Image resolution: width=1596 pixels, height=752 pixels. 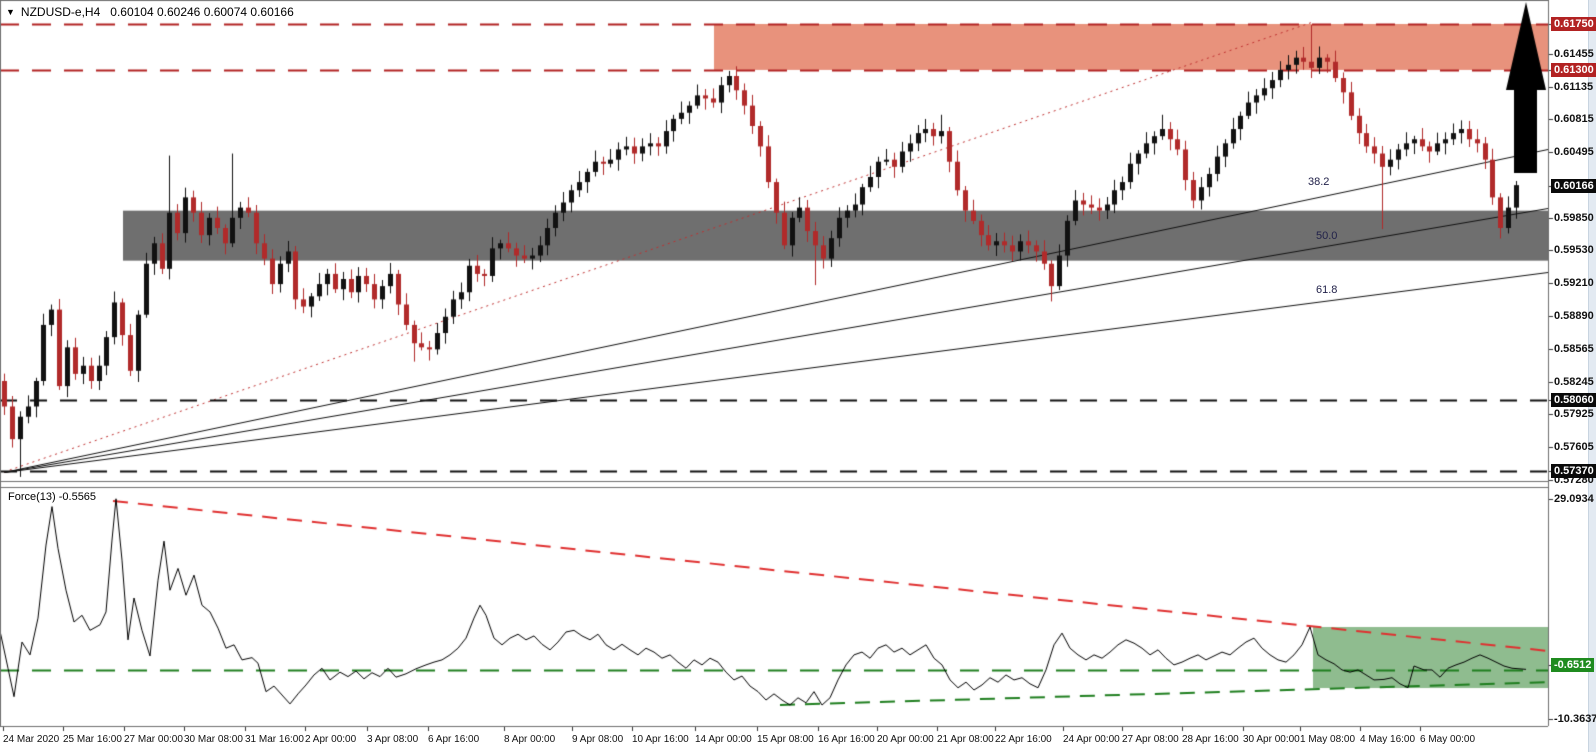 What do you see at coordinates (1573, 70) in the screenshot?
I see `price-tag-0.61300: 0.61300` at bounding box center [1573, 70].